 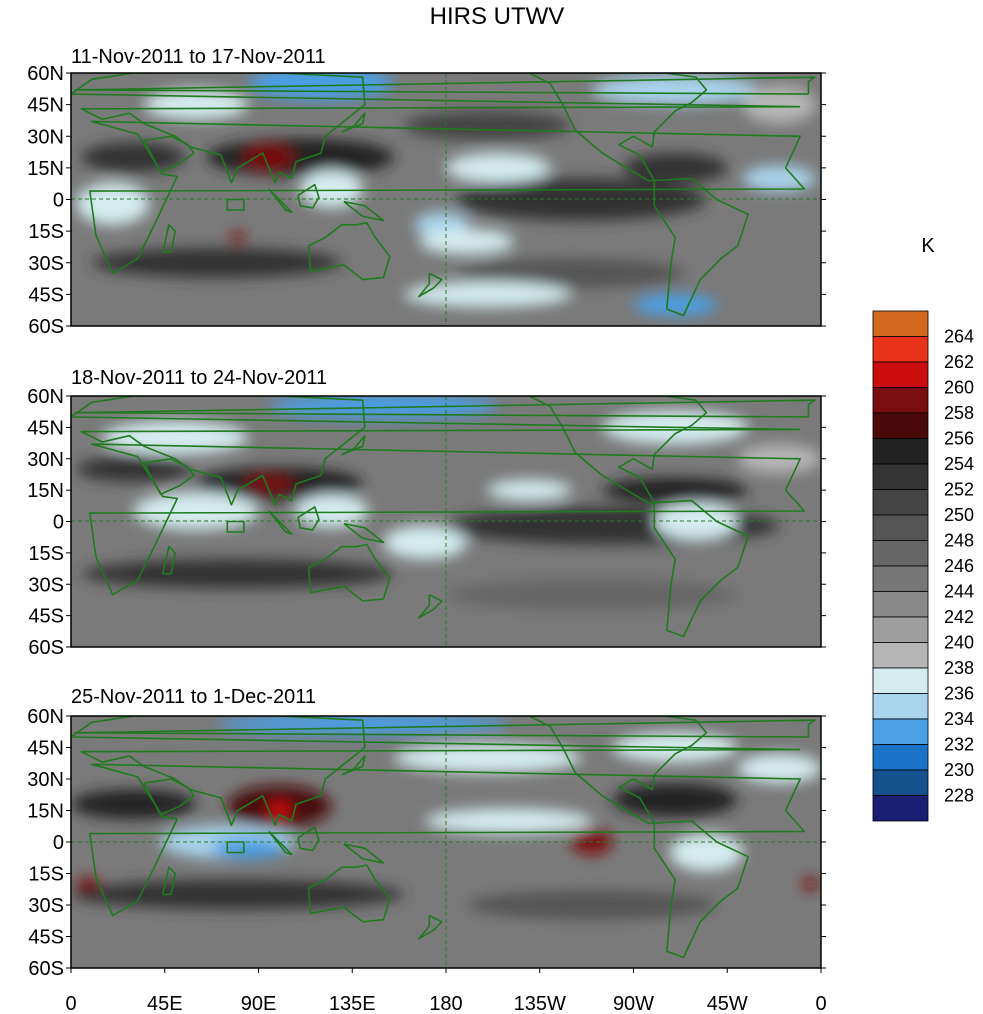 I want to click on colorbar-label: 262, so click(x=959, y=362).